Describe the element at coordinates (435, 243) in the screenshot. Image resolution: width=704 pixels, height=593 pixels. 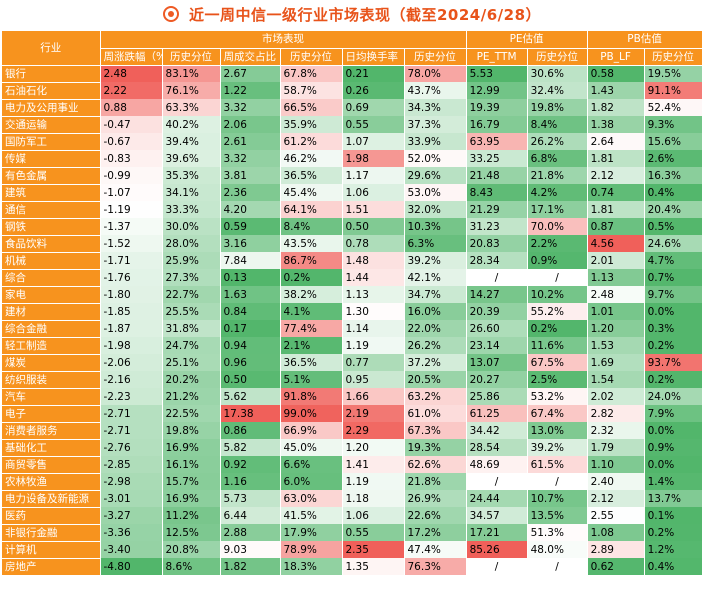
I see `cell-turnover-pct: 6.3%` at that location.